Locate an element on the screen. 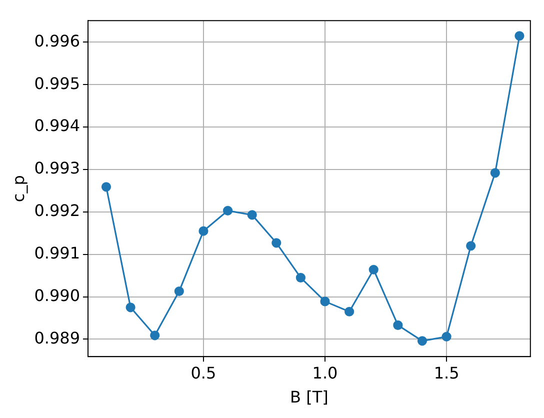 This screenshot has height=418, width=544. y-tick-label: 0.991 is located at coordinates (57, 253).